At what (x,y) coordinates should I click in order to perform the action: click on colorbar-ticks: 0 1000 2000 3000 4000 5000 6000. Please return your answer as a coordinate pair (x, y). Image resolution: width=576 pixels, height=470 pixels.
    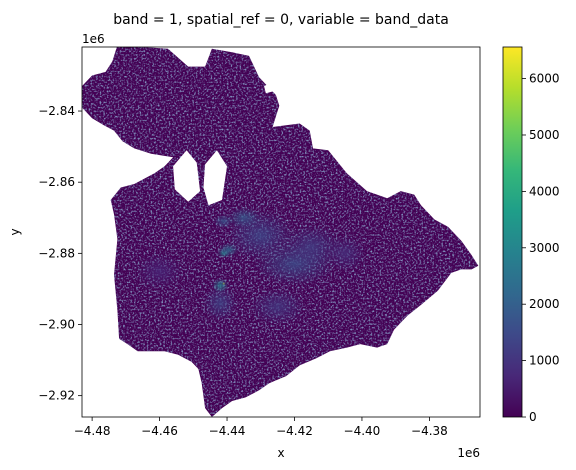
    Looking at the image, I should click on (541, 248).